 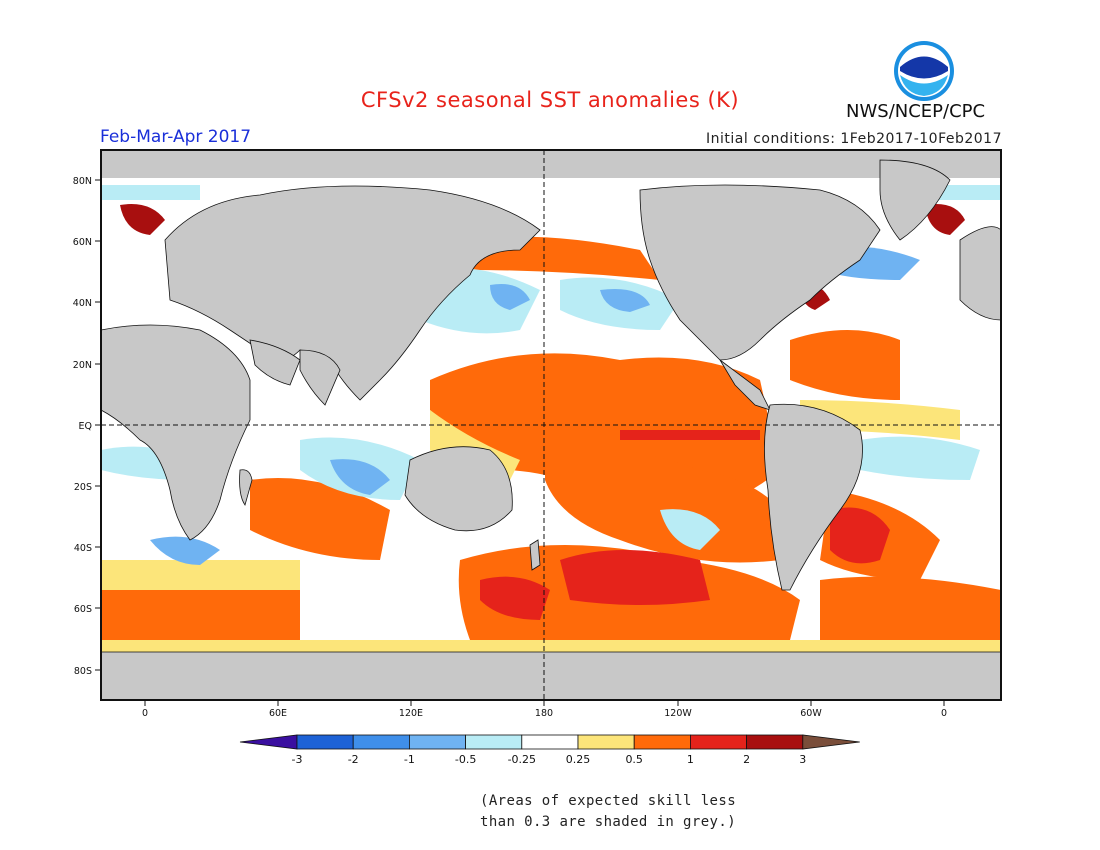 I want to click on agency-label: NWS/NCEP/CPC, so click(x=916, y=111).